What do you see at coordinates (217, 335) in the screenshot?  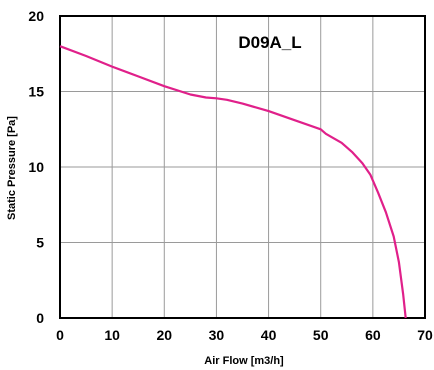 I see `x-tick-label: 30` at bounding box center [217, 335].